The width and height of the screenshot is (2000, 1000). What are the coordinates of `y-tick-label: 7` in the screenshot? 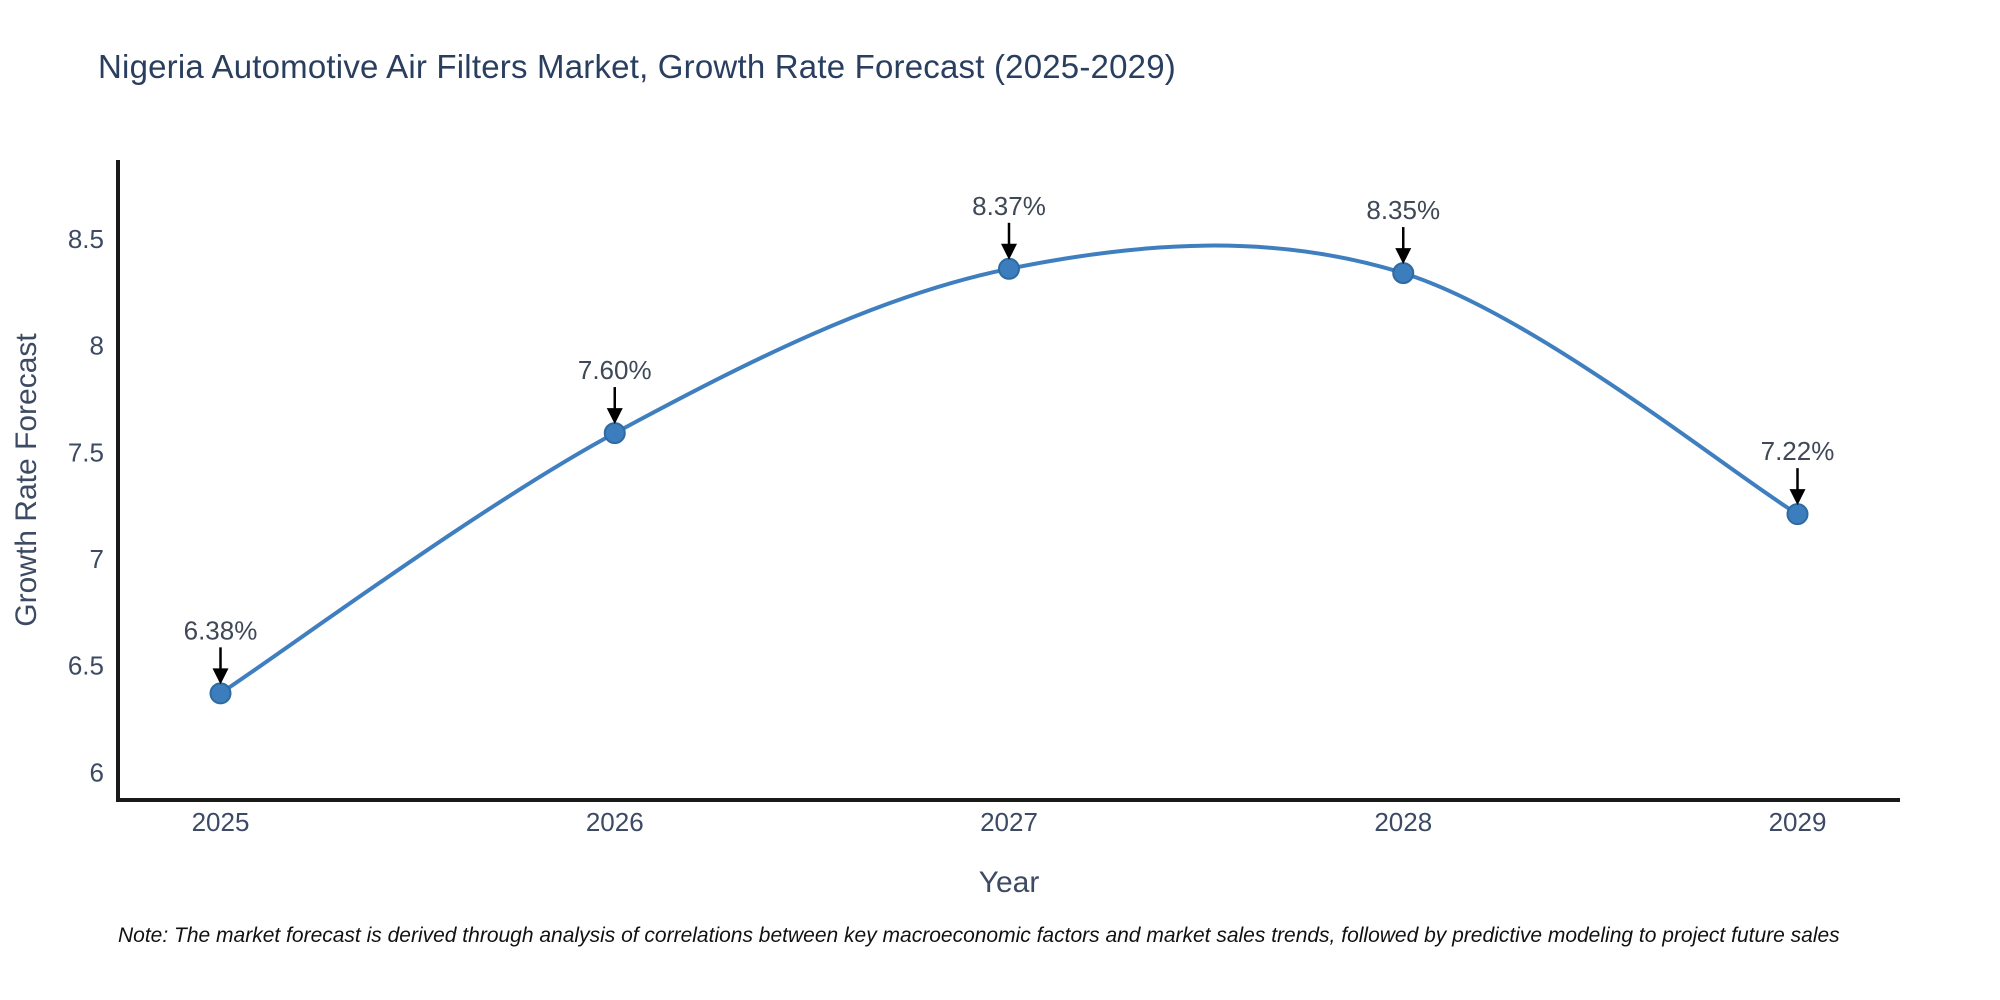 It's located at (97, 559).